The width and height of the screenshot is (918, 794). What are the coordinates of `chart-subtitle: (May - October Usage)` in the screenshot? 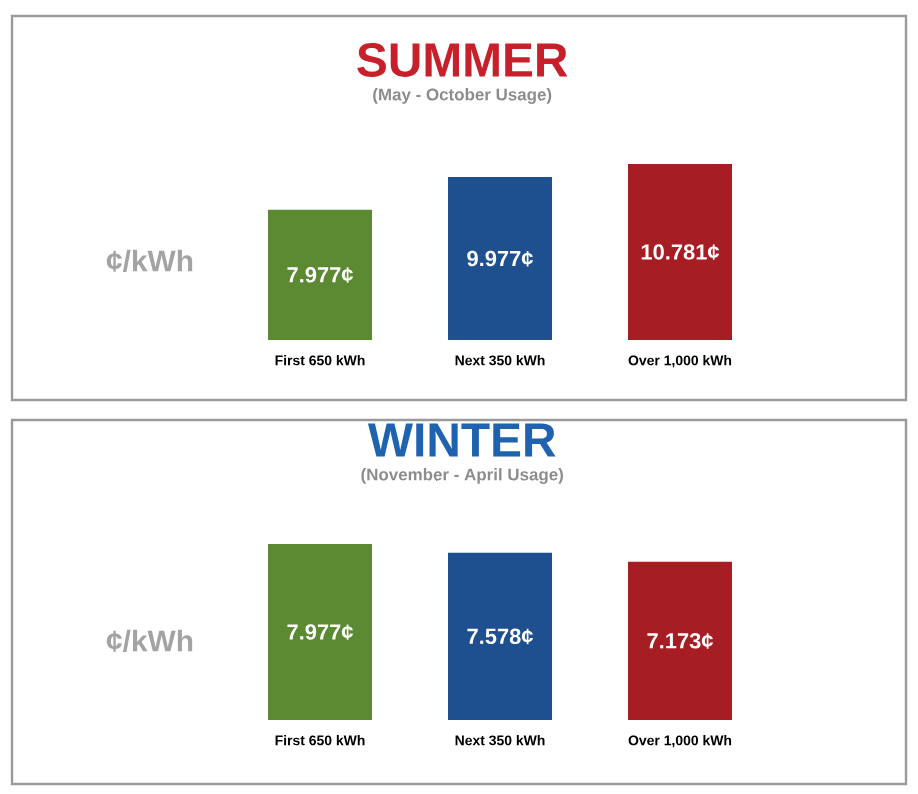 It's located at (462, 96).